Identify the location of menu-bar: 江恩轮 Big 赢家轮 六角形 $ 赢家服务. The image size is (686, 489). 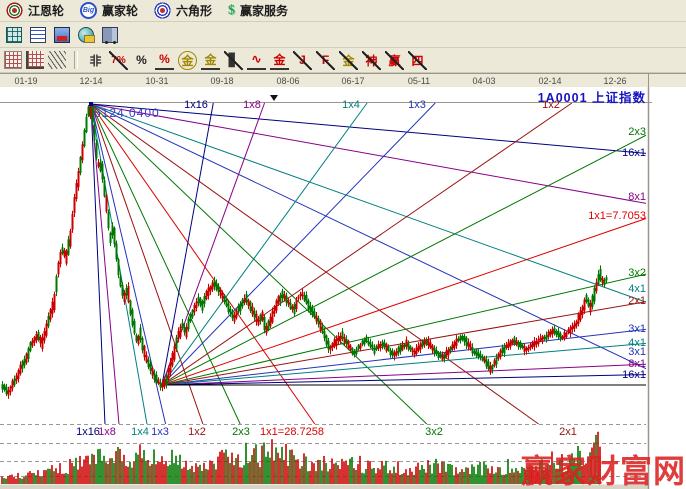
(343, 11).